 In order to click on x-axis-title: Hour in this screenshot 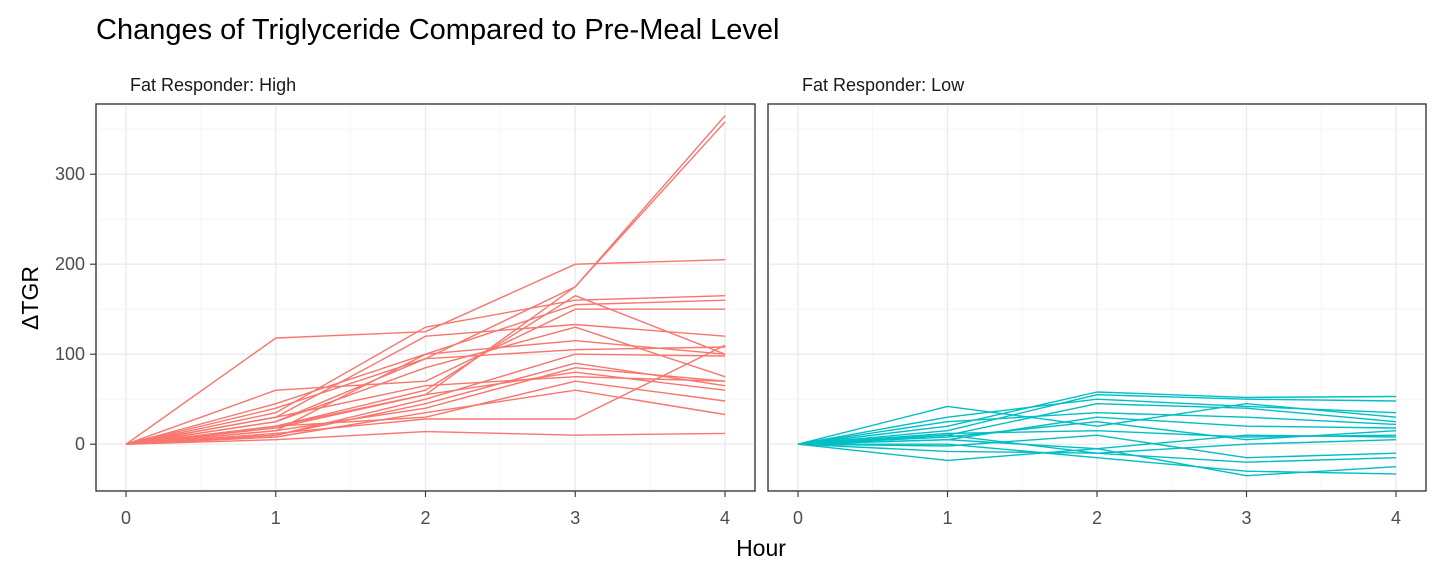, I will do `click(761, 548)`.